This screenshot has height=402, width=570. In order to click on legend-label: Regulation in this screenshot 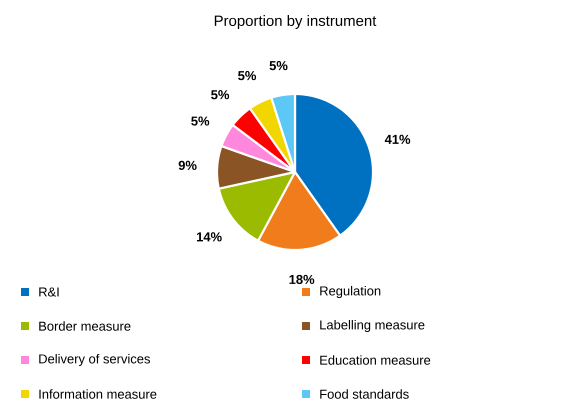, I will do `click(350, 292)`.